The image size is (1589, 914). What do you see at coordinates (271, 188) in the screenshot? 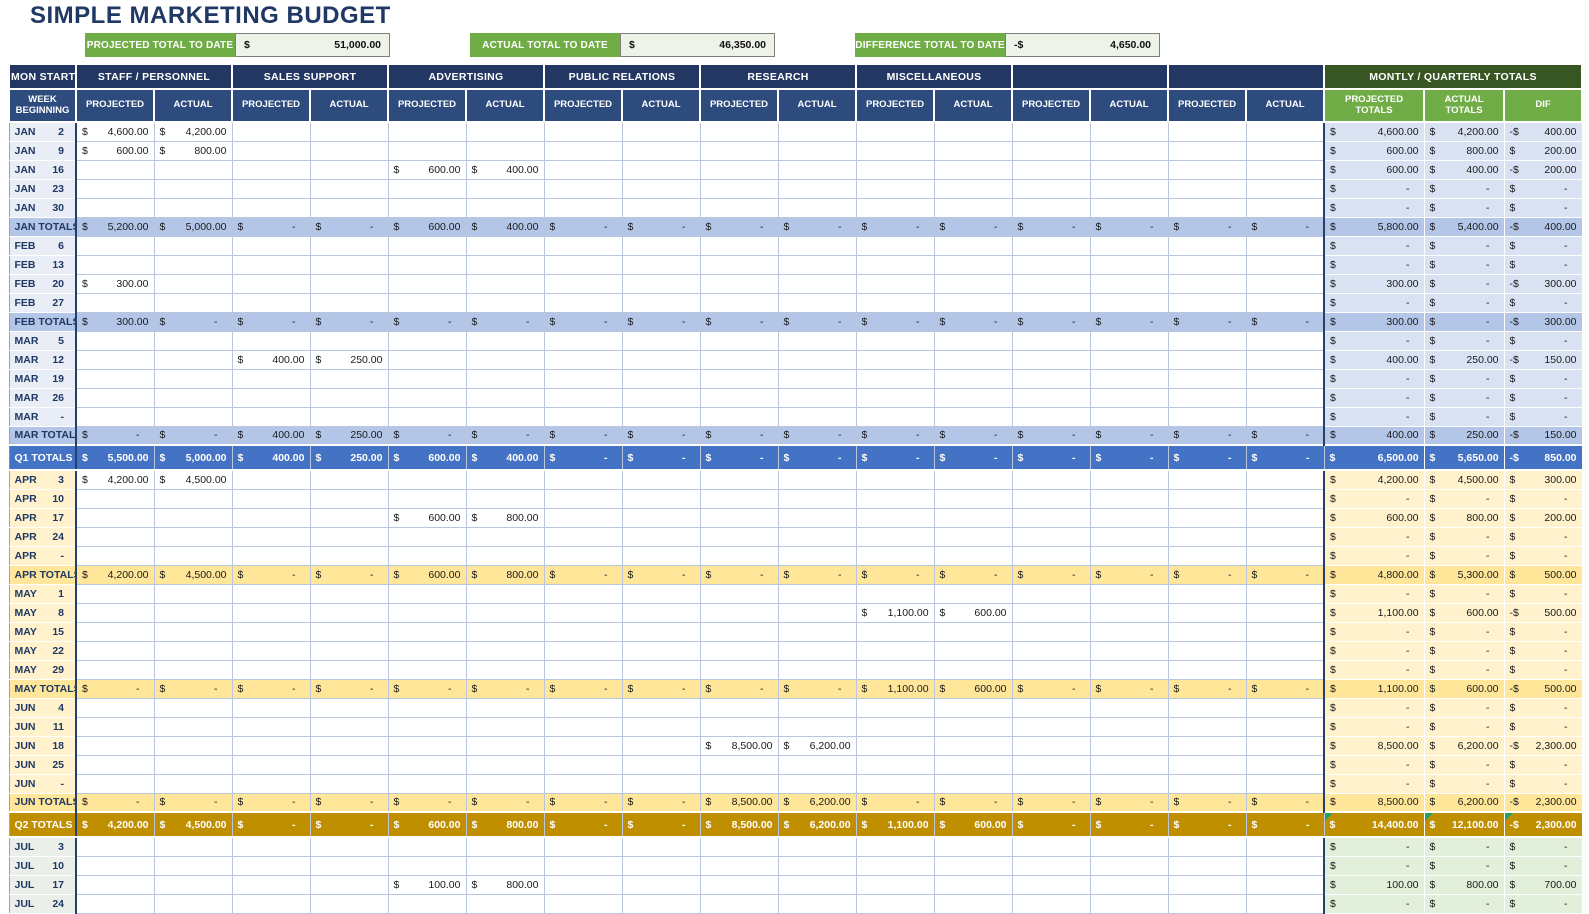
I see `cell-jan-23-sales-support-projected` at bounding box center [271, 188].